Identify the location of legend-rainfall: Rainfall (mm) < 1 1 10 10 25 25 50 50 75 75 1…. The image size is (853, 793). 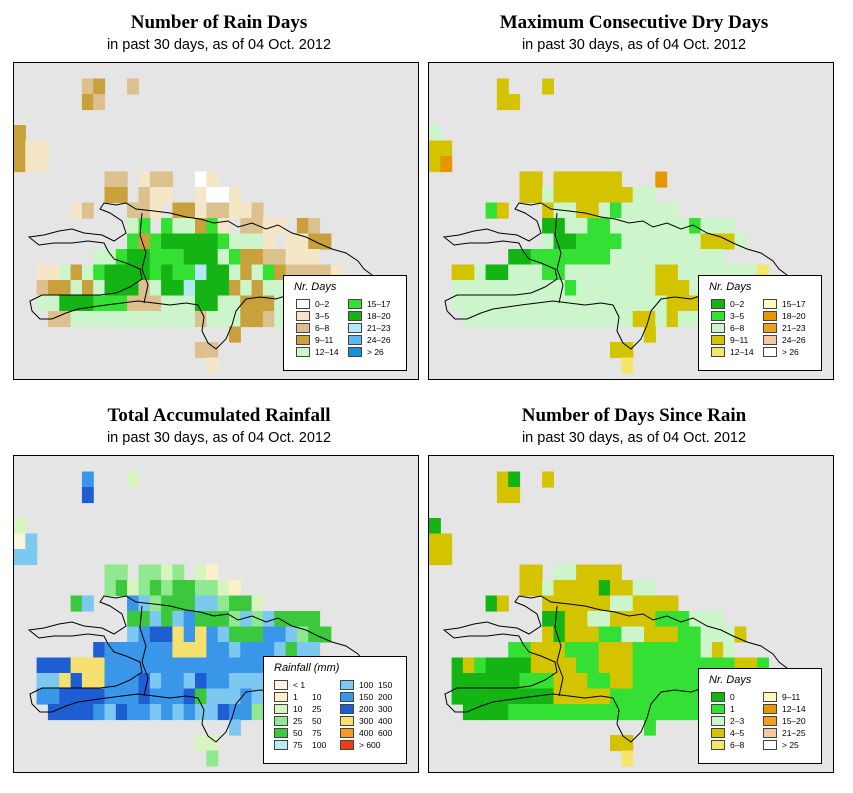
(335, 710).